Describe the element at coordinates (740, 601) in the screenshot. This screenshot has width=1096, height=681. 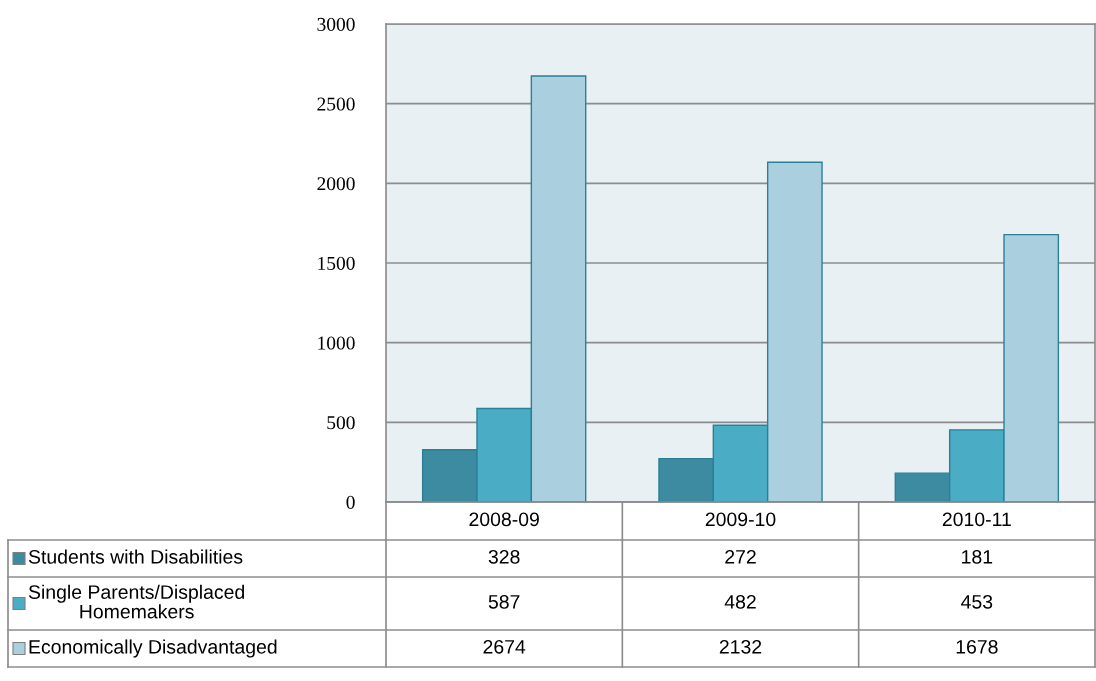
I see `data-label: 482` at that location.